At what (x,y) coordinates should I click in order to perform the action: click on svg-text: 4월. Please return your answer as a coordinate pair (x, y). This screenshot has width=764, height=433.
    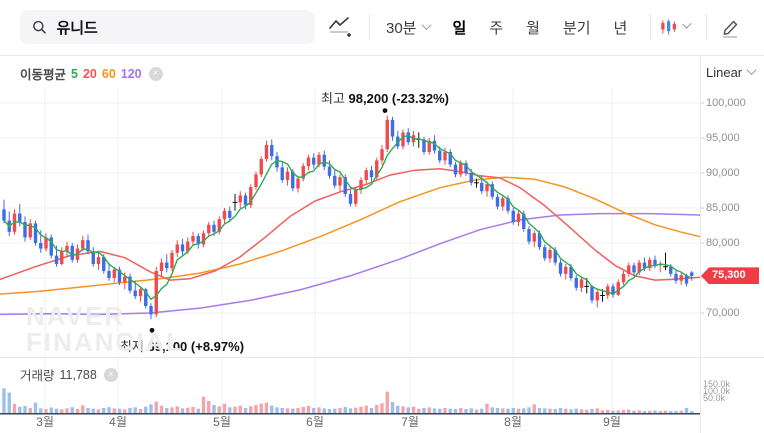
    Looking at the image, I should click on (118, 422).